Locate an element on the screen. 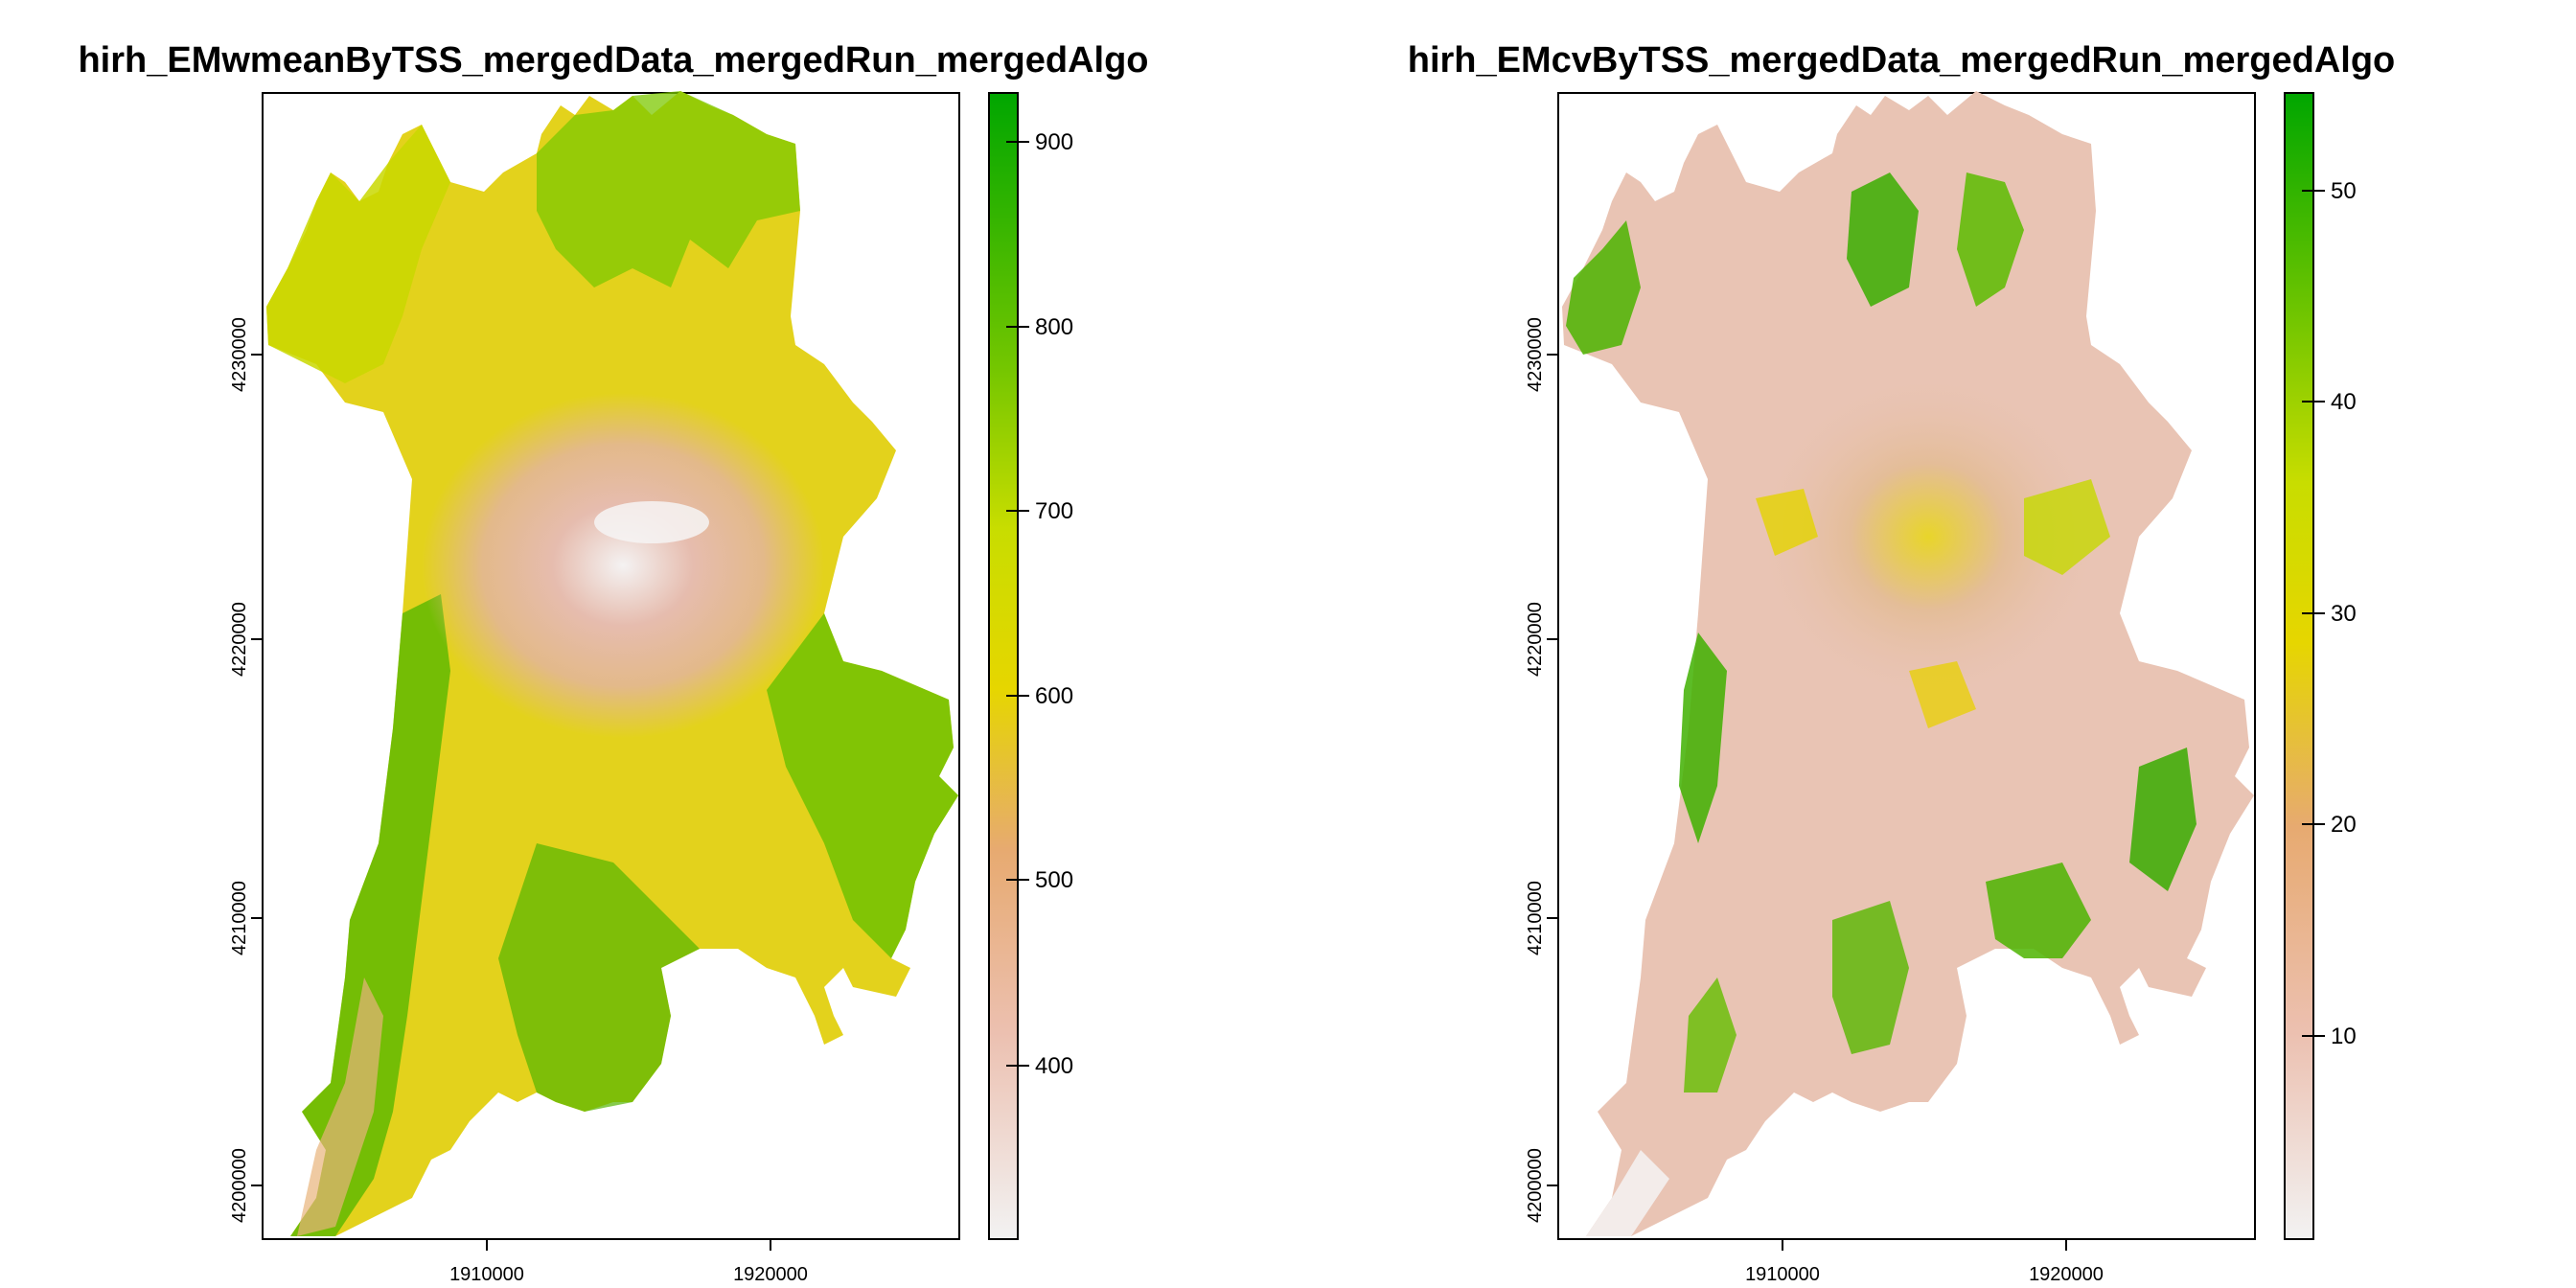  patch-south is located at coordinates (1870, 977).